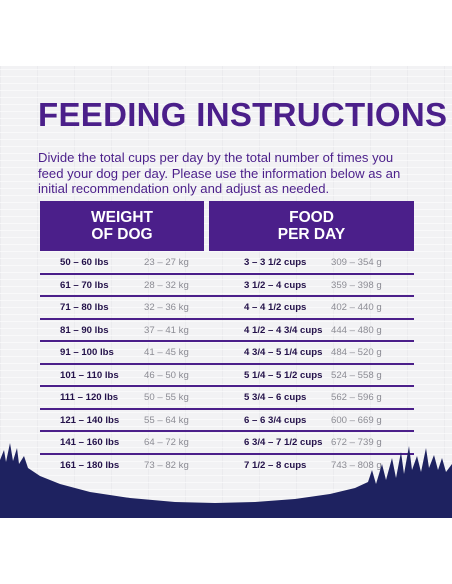 This screenshot has height=584, width=452. I want to click on weight-lbs: 121 – 140 lbs, so click(90, 420).